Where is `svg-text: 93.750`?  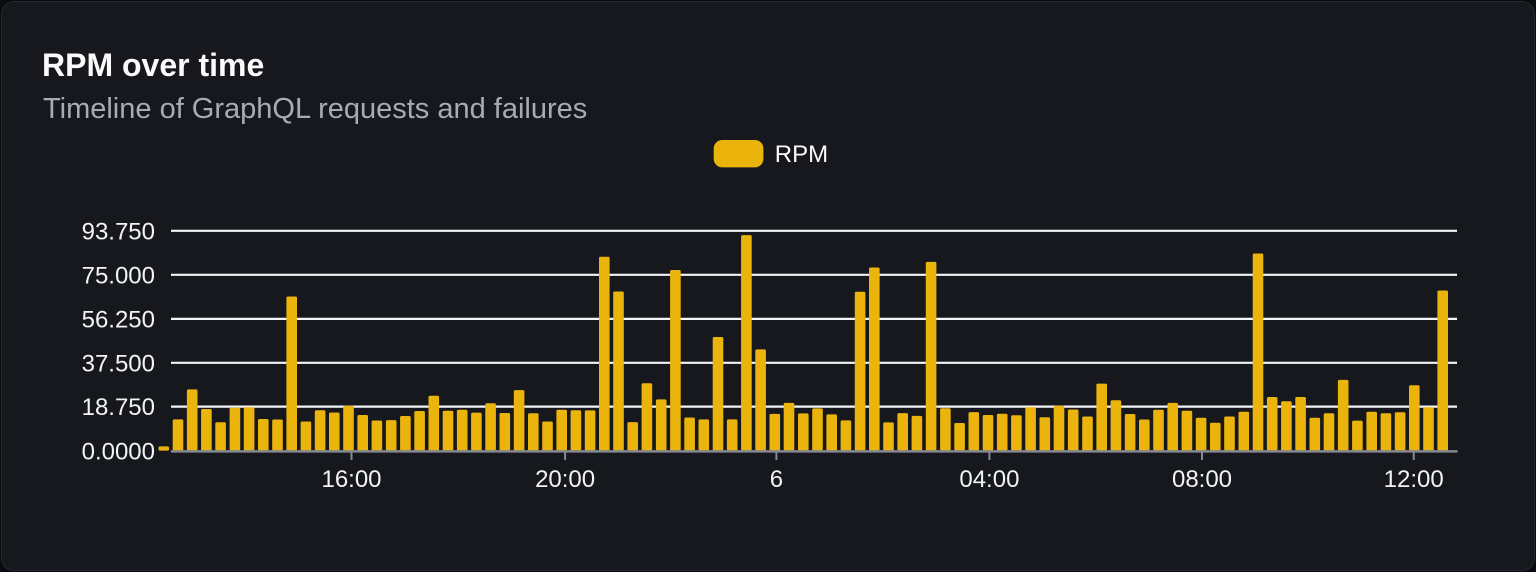
svg-text: 93.750 is located at coordinates (118, 231).